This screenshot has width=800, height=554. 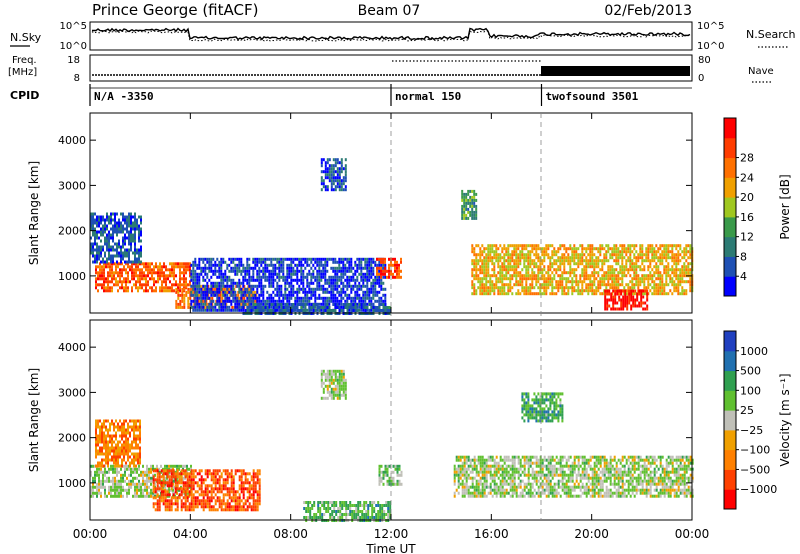 What do you see at coordinates (710, 46) in the screenshot?
I see `noise-right-tick-bottom: 10^0` at bounding box center [710, 46].